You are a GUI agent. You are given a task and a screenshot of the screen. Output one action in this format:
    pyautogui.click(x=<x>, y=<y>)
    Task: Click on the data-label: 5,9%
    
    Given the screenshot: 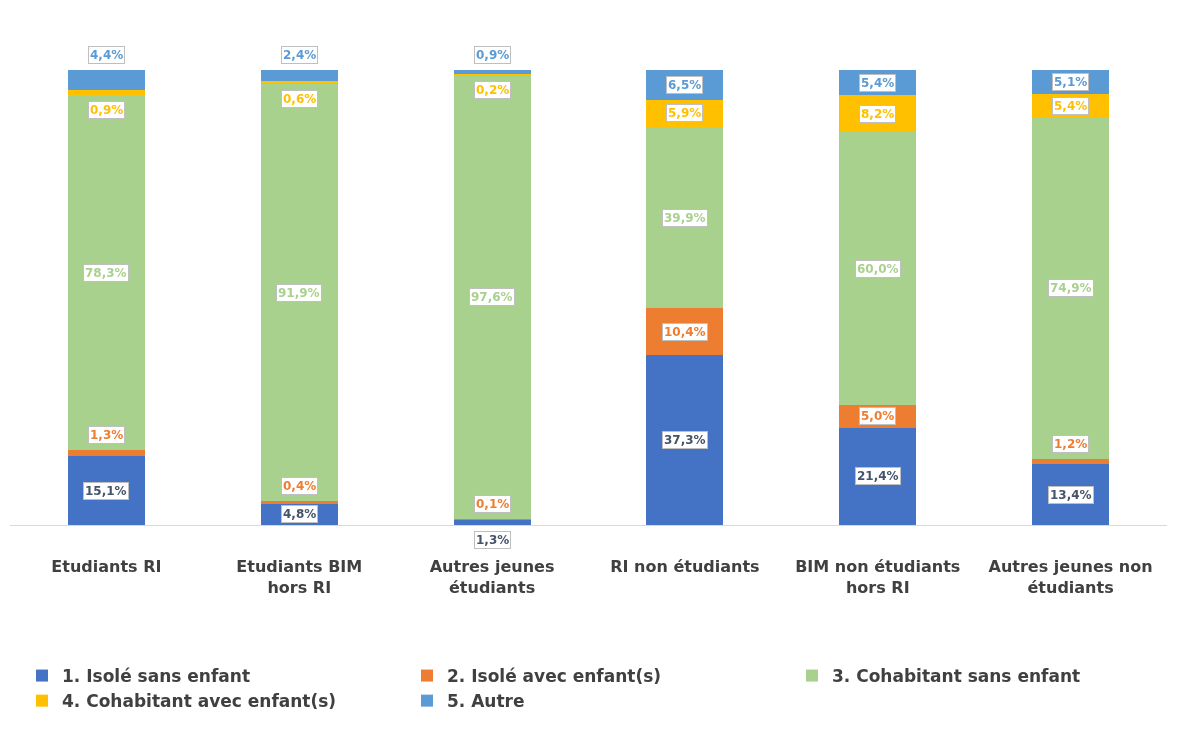 What is the action you would take?
    pyautogui.click(x=685, y=113)
    